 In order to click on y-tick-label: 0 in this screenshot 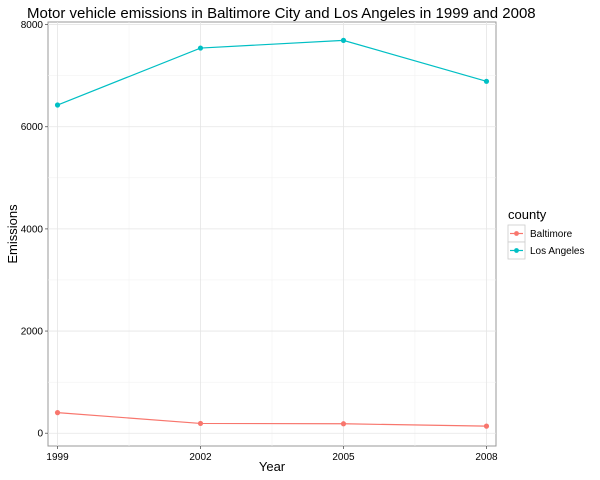, I will do `click(40, 434)`.